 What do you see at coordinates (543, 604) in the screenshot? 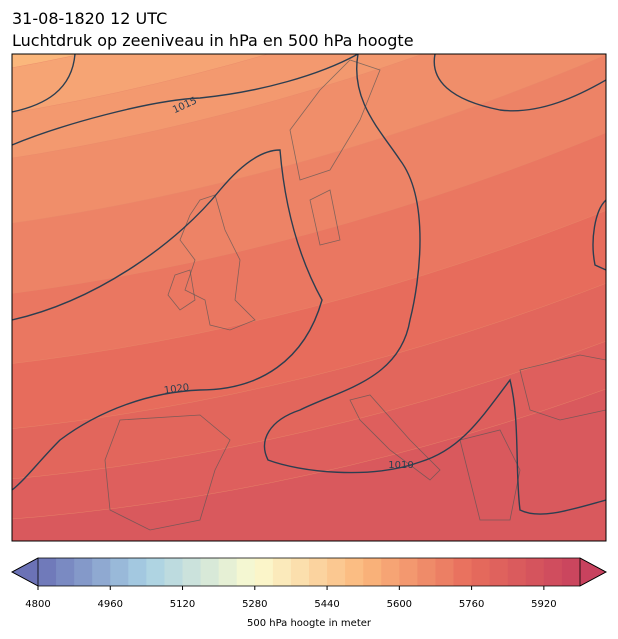
I see `colorbar-tick-label: 5920` at bounding box center [543, 604].